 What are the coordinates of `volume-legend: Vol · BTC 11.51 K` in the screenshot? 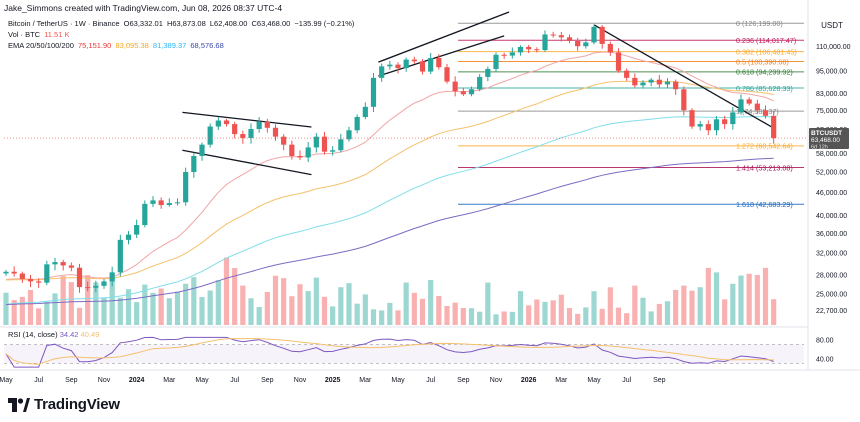 It's located at (40, 34).